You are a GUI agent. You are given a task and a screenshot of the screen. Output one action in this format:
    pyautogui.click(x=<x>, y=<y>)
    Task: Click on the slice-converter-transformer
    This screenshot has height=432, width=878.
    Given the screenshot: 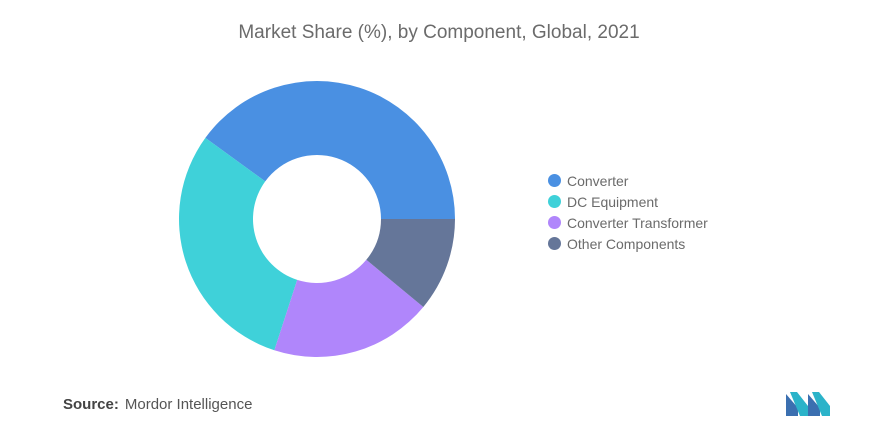 What is the action you would take?
    pyautogui.click(x=349, y=308)
    